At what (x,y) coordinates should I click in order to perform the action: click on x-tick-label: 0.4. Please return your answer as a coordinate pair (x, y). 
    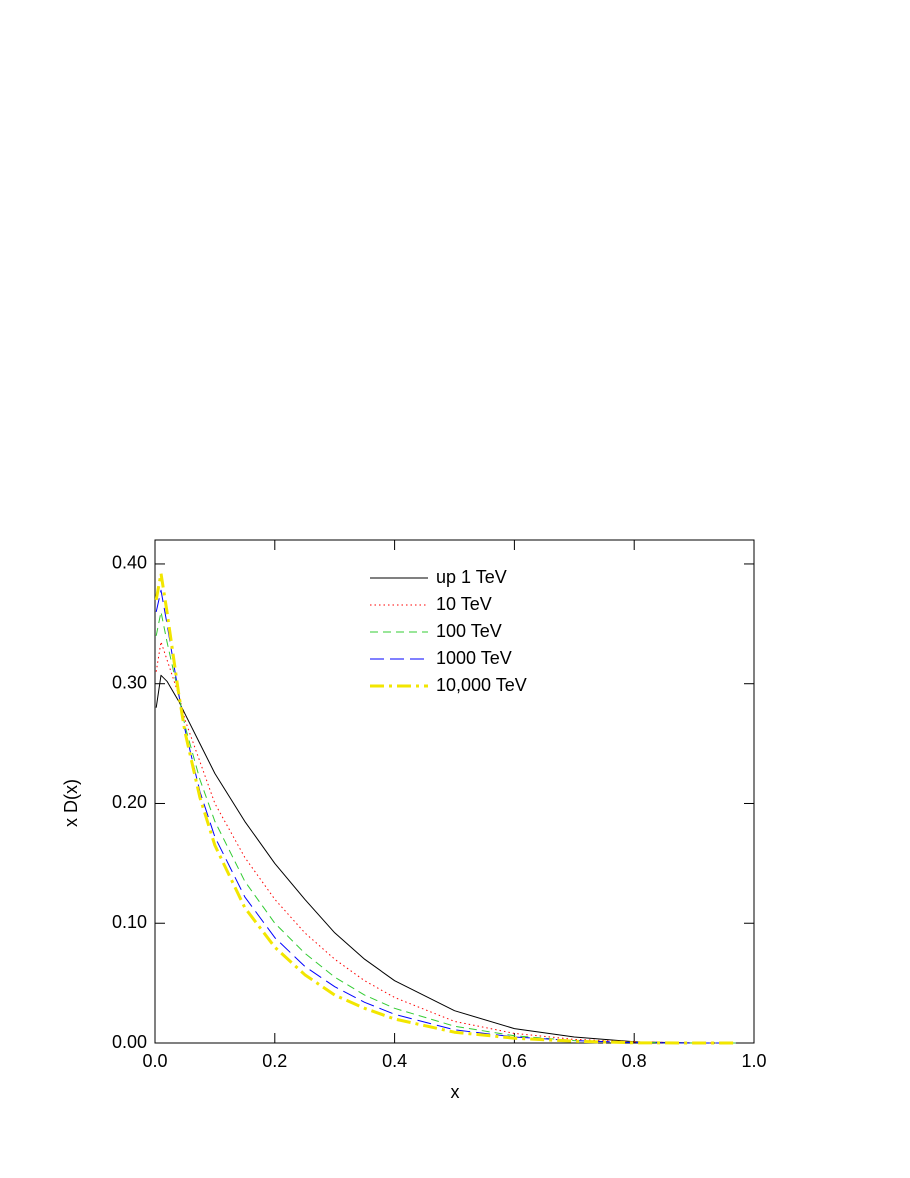
    Looking at the image, I should click on (394, 1061).